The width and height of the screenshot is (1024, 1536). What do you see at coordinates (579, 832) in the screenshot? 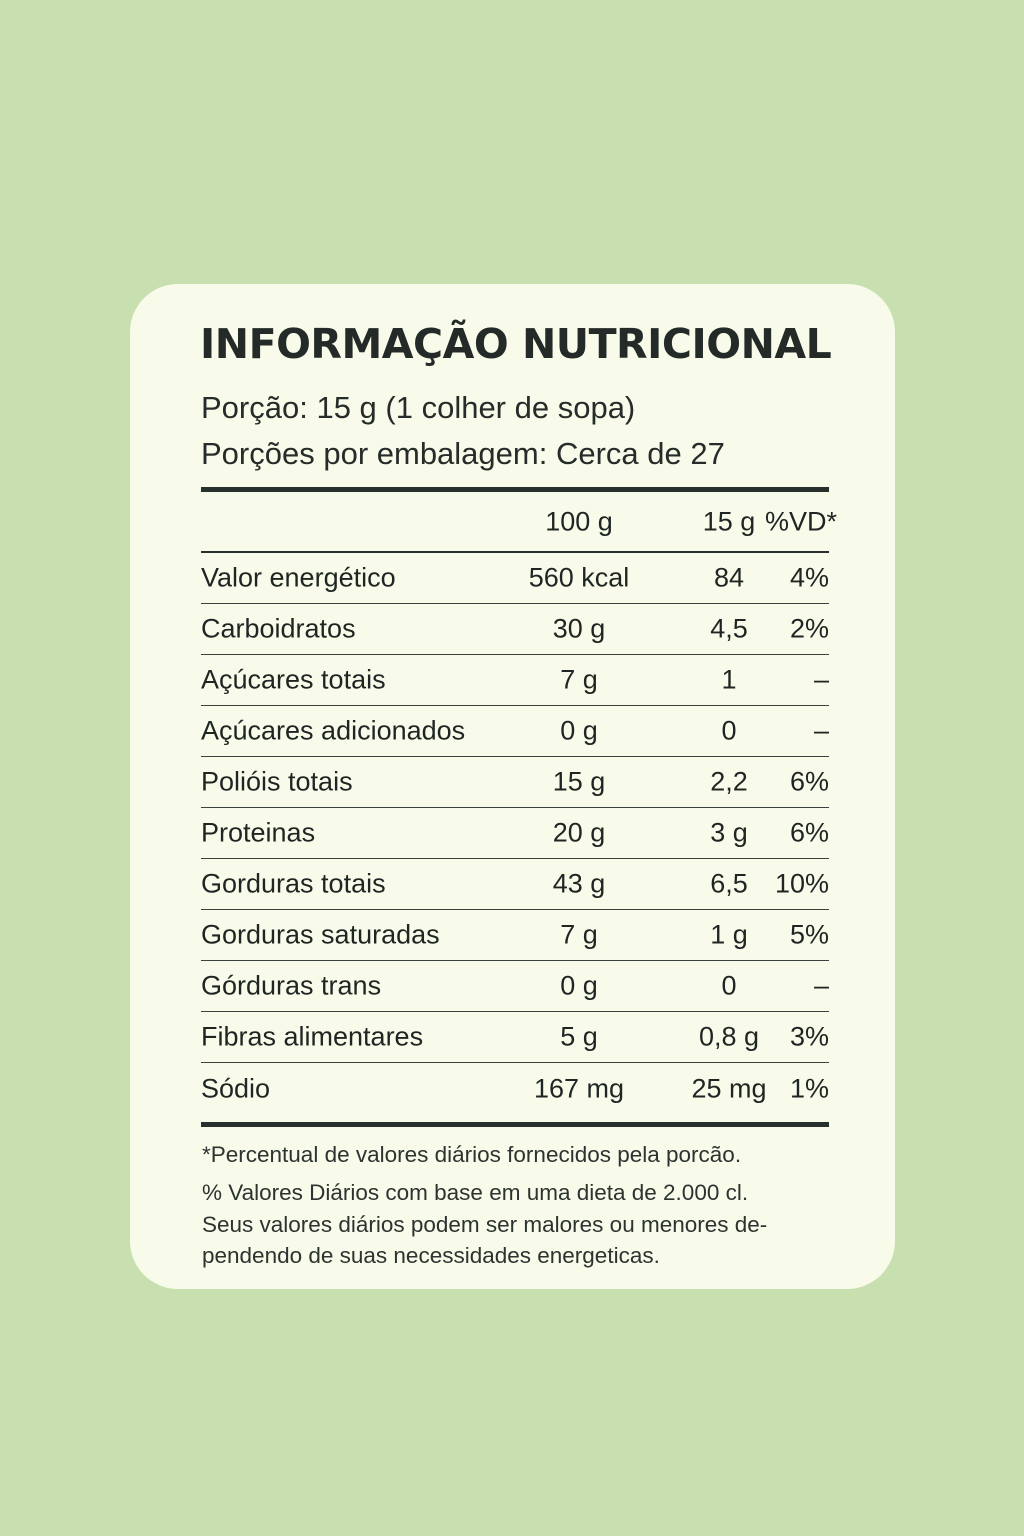
I see `value-per-100g: 20 g` at bounding box center [579, 832].